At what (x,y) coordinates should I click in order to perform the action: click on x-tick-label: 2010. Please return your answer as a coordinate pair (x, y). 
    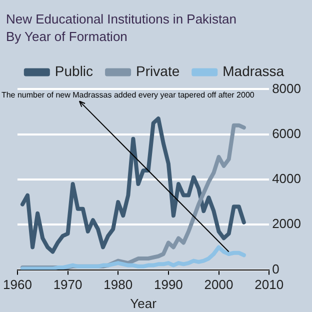
    Looking at the image, I should click on (269, 284).